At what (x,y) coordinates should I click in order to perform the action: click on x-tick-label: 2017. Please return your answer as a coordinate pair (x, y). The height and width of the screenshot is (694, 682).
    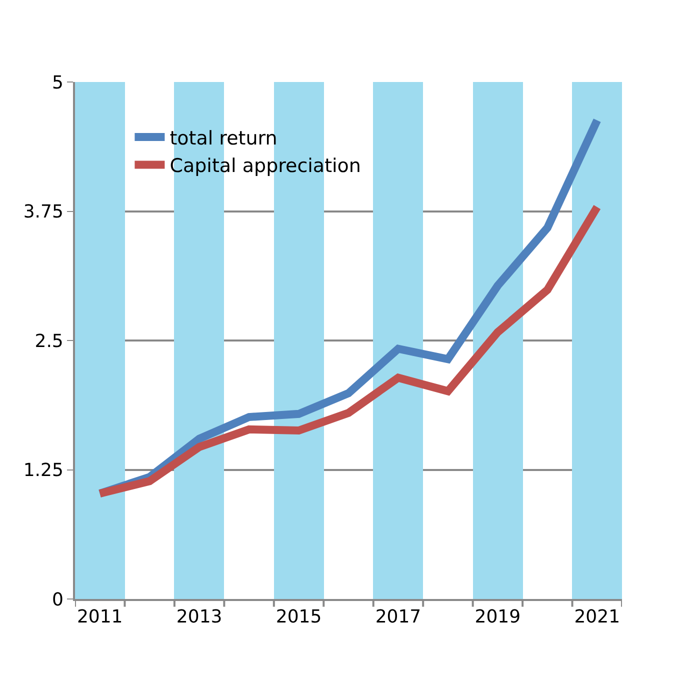
    Looking at the image, I should click on (398, 617).